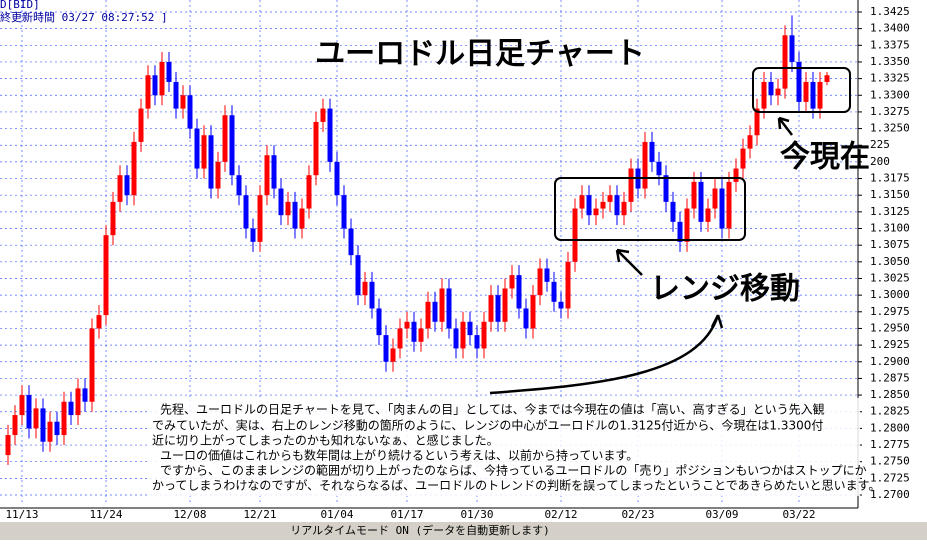 The image size is (927, 551). What do you see at coordinates (419, 530) in the screenshot?
I see `status-text: リアルタイムモード ON (データを自動更新します)` at bounding box center [419, 530].